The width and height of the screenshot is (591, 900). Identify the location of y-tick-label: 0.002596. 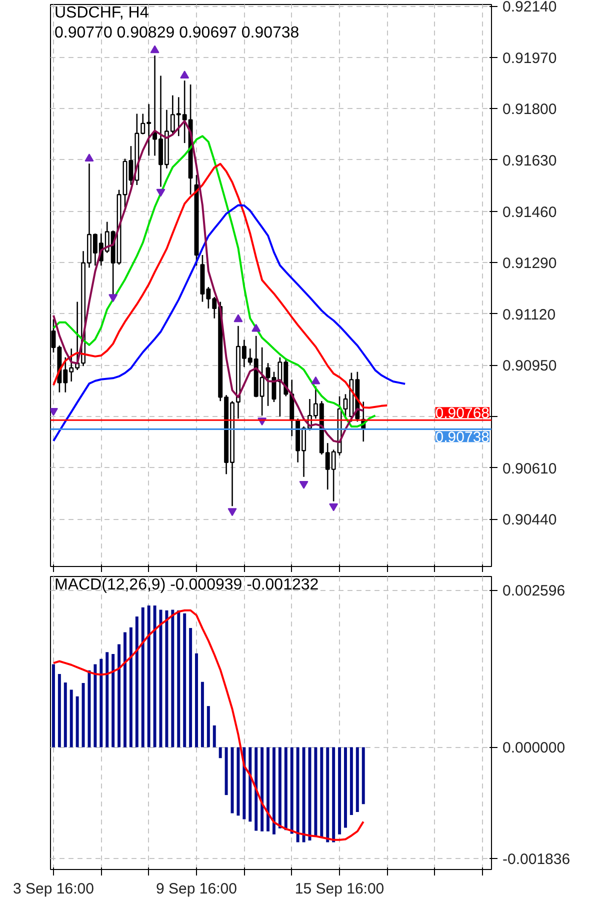
(534, 591).